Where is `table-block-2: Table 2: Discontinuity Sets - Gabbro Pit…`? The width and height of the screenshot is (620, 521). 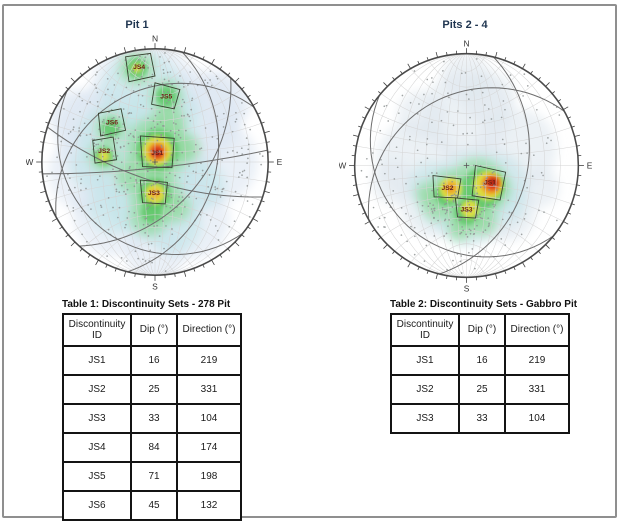 table-block-2: Table 2: Discontinuity Sets - Gabbro Pit… is located at coordinates (483, 366).